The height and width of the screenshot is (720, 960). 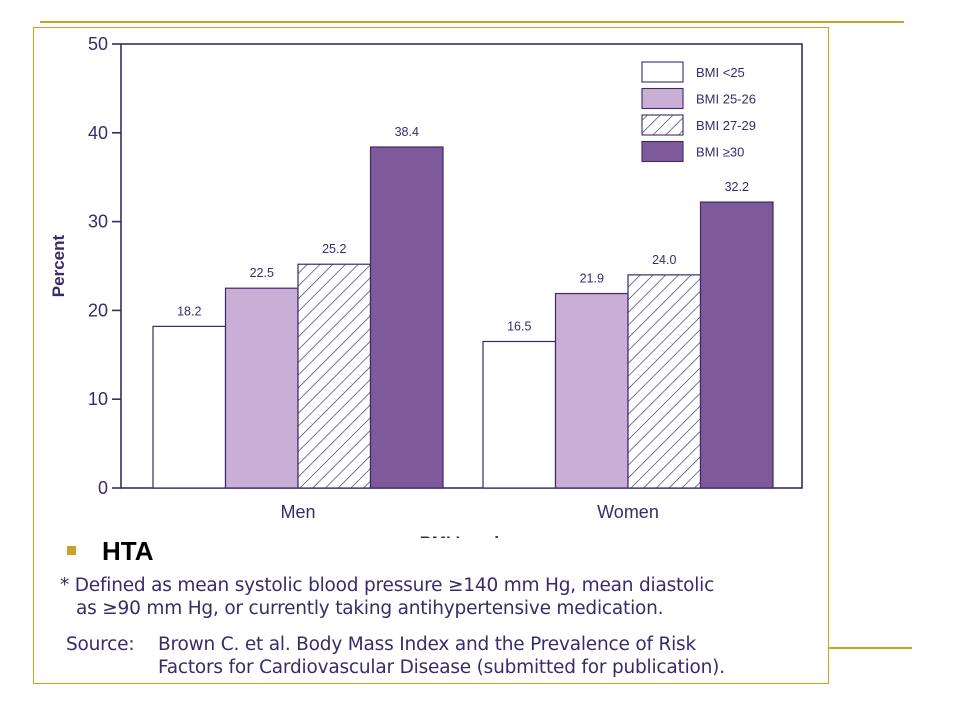 What do you see at coordinates (628, 512) in the screenshot?
I see `x-tick-label: Women` at bounding box center [628, 512].